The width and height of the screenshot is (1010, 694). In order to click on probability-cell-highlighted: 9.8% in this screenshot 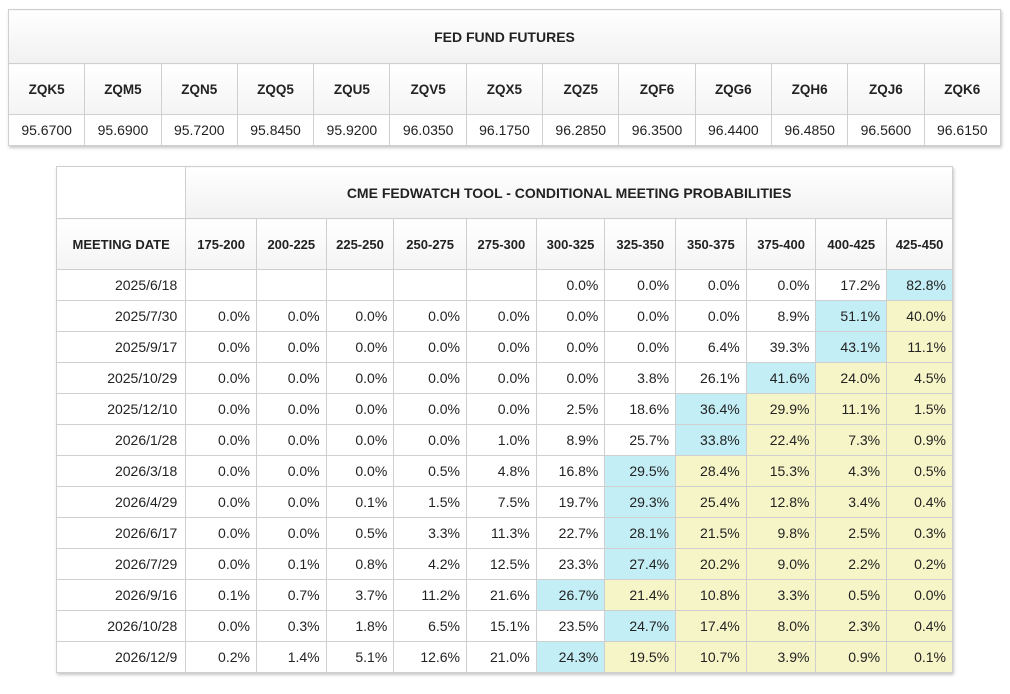, I will do `click(781, 533)`.